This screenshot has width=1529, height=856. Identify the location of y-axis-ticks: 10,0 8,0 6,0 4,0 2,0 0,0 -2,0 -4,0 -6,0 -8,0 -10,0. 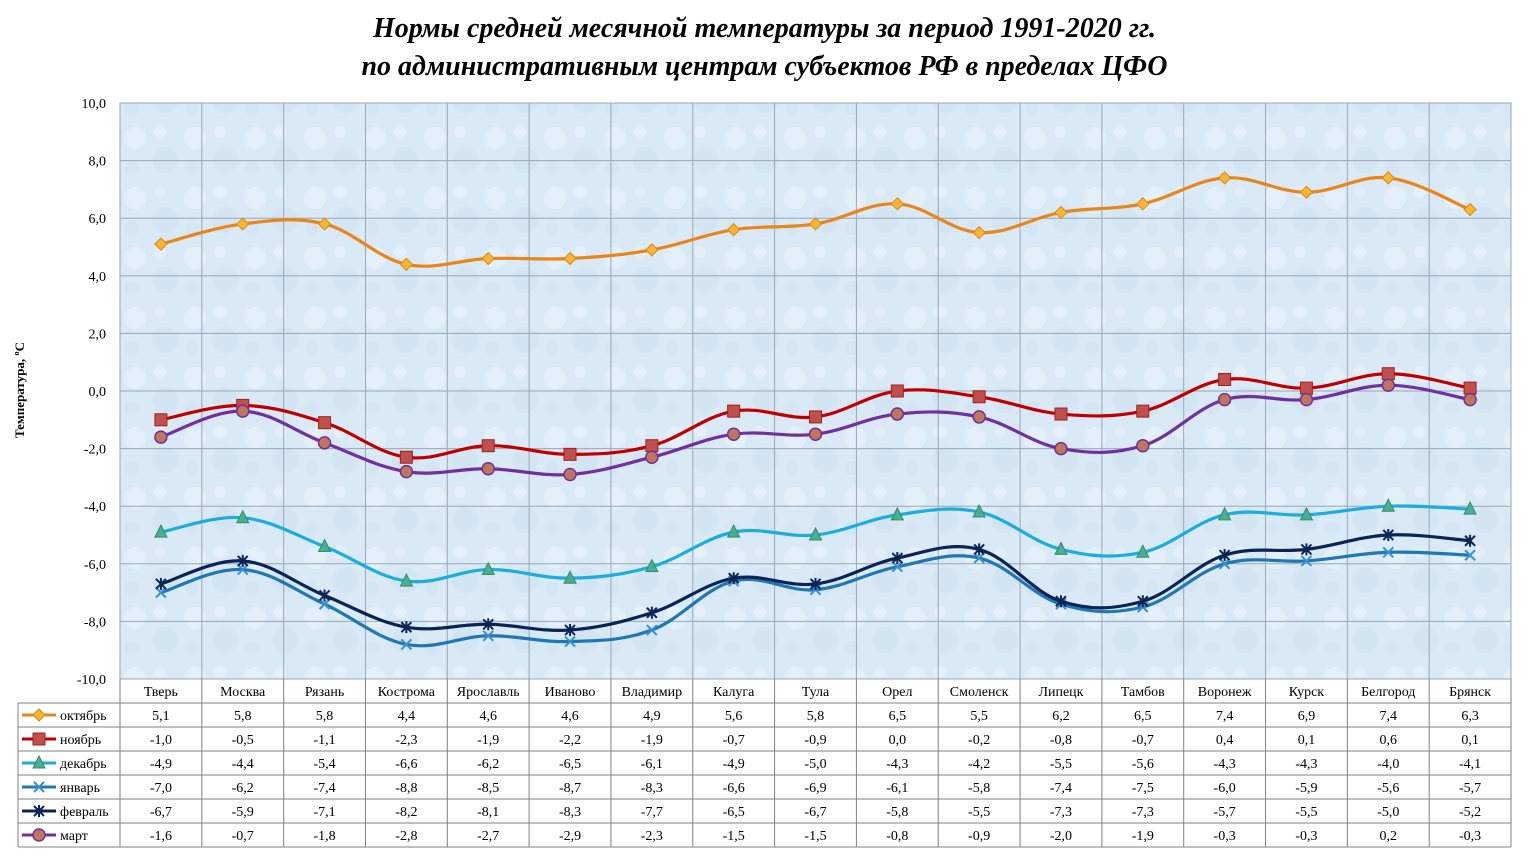
(91, 392).